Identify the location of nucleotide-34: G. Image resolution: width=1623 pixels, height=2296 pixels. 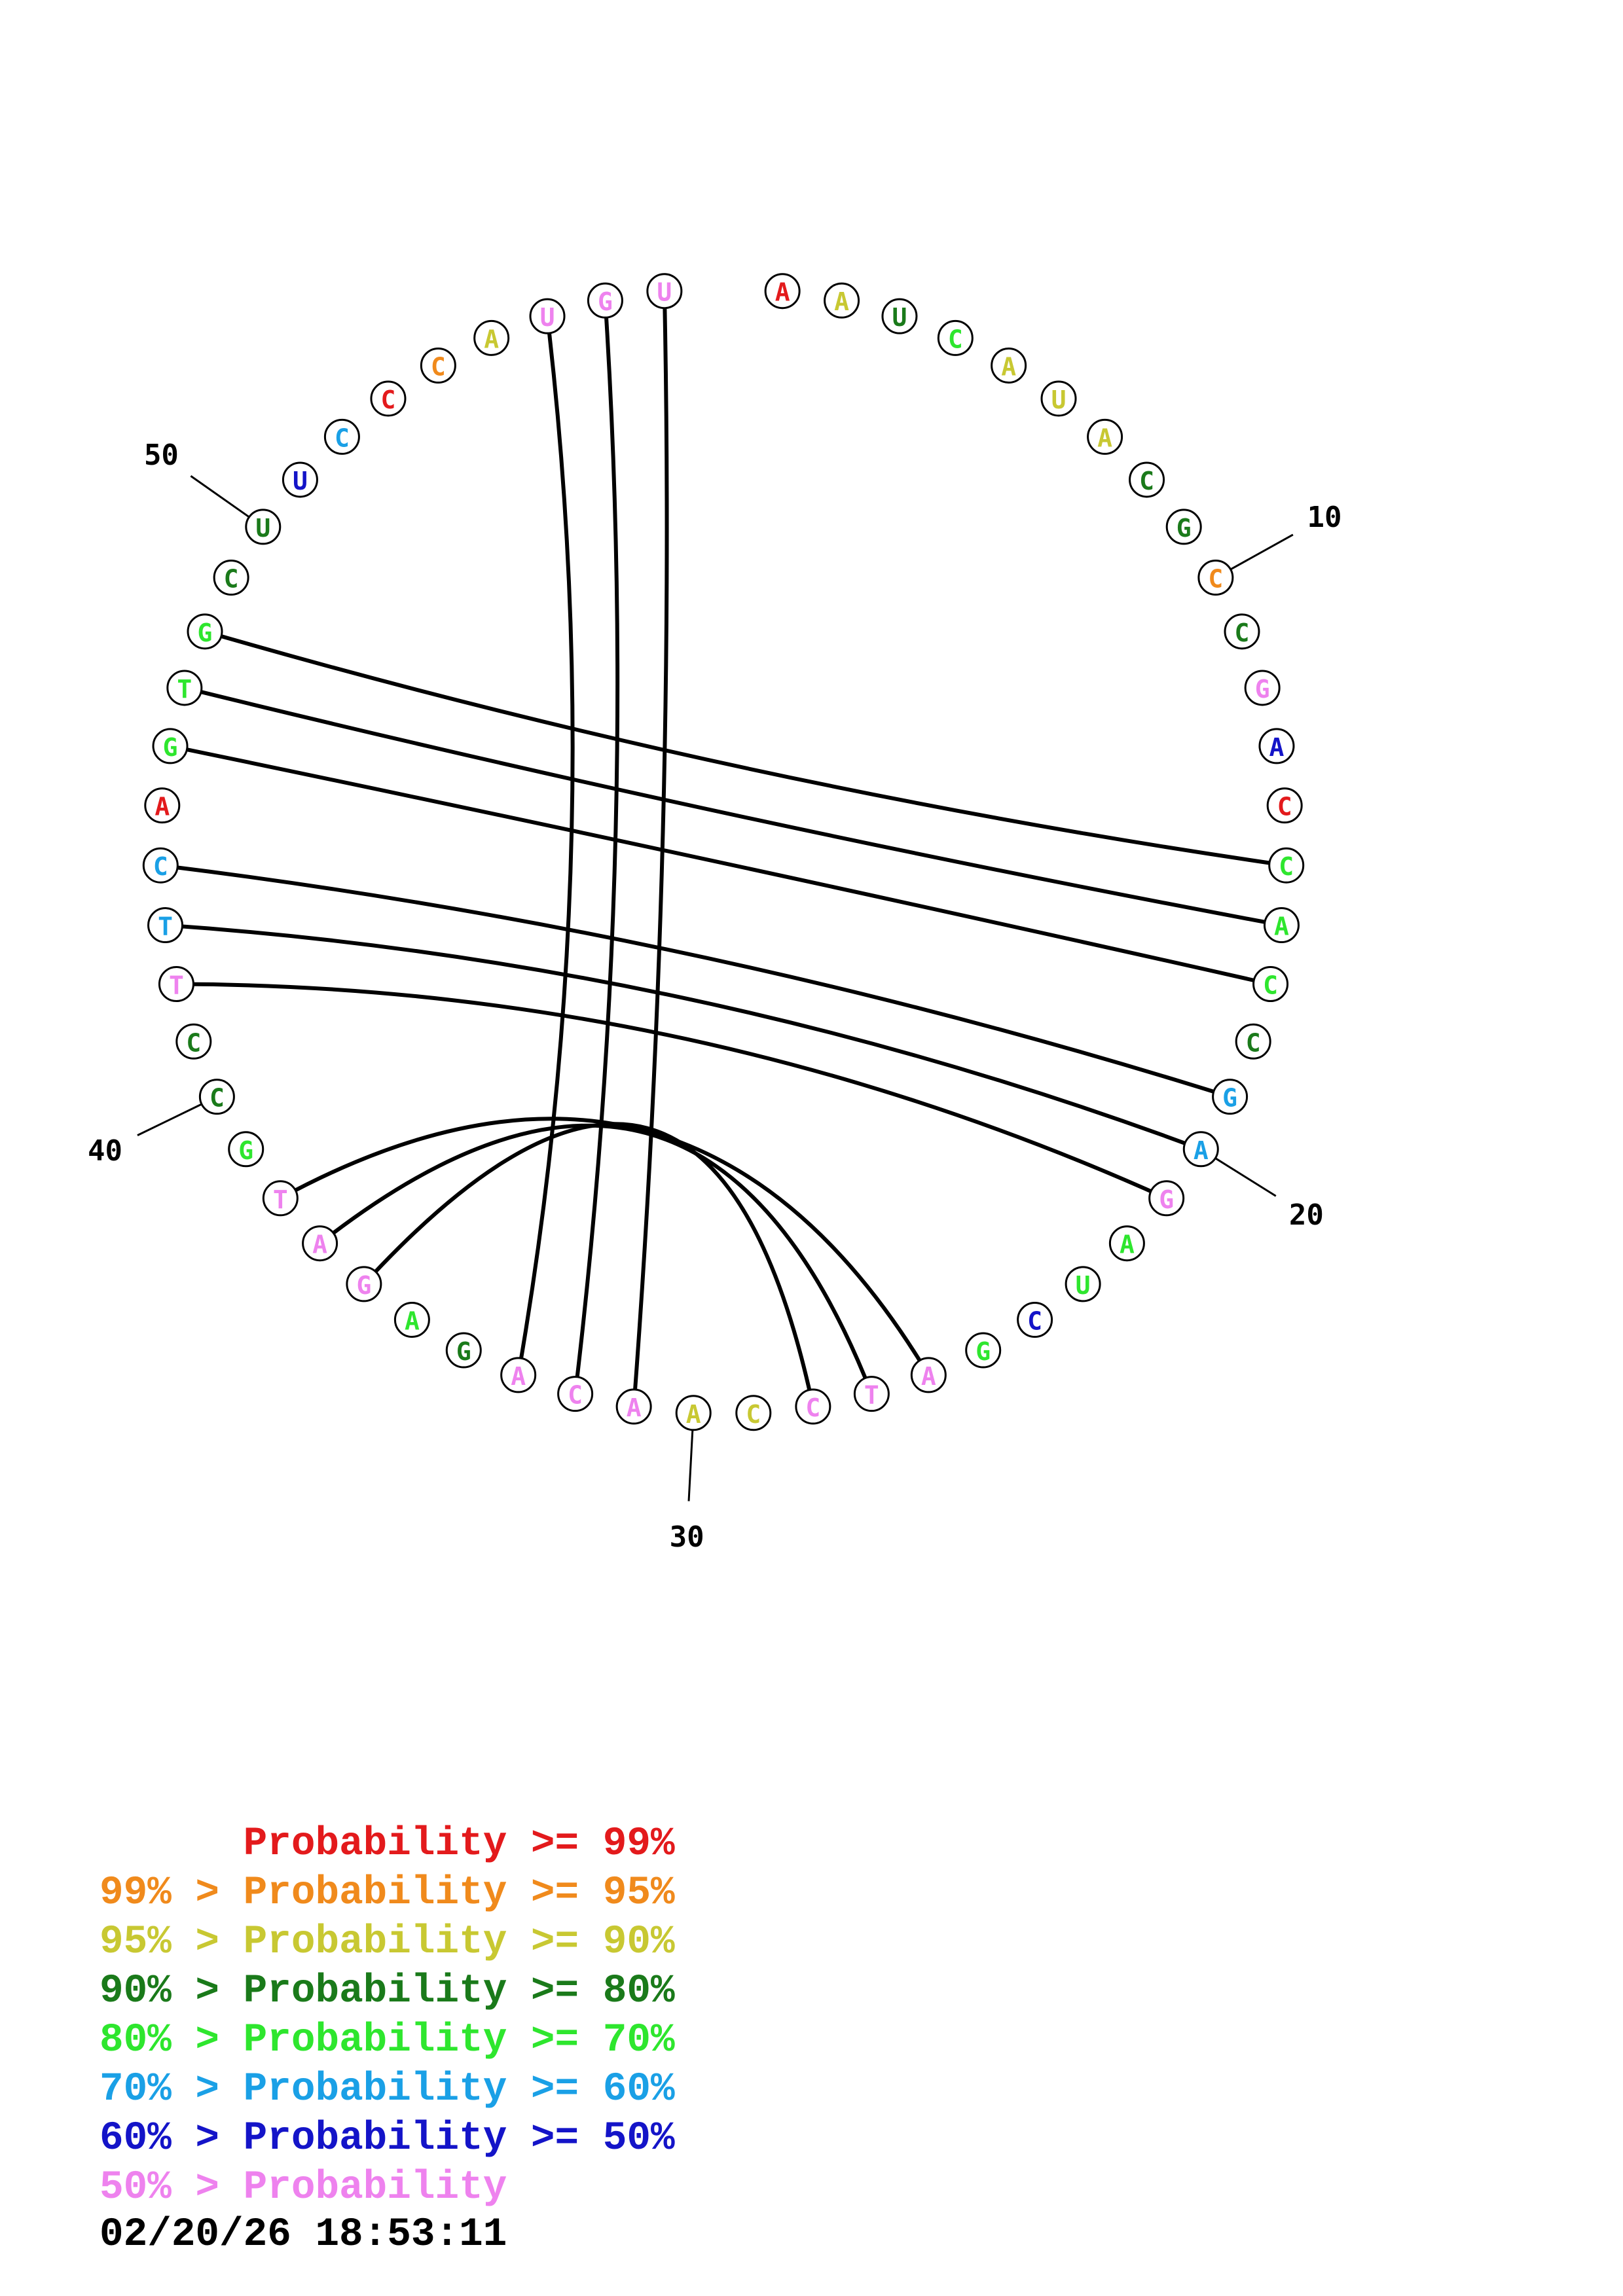
(463, 1350).